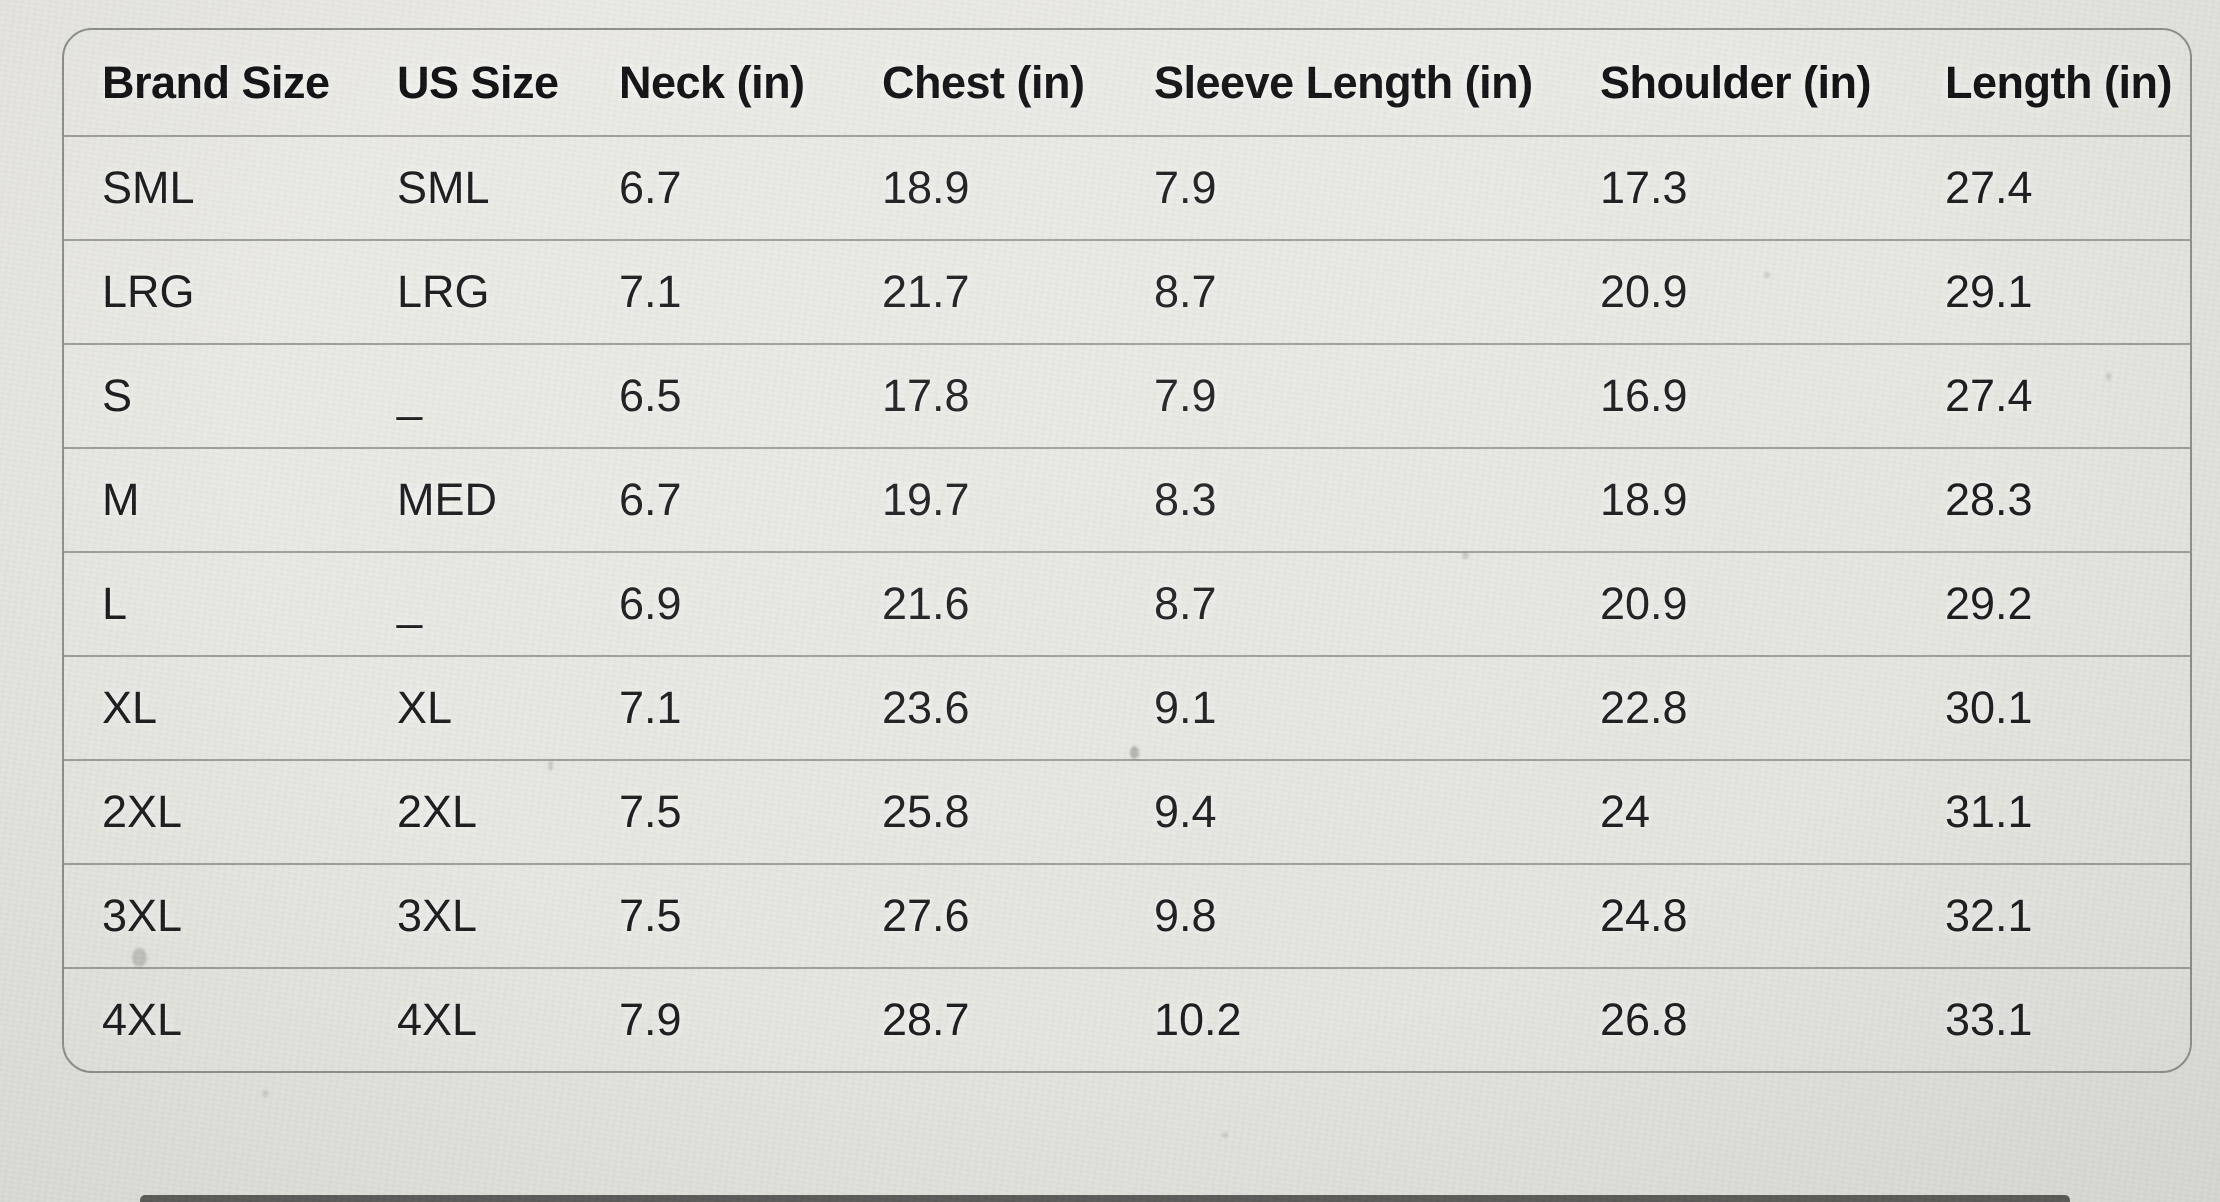 This screenshot has height=1202, width=2220. I want to click on cell-brand-size: LRG, so click(211, 293).